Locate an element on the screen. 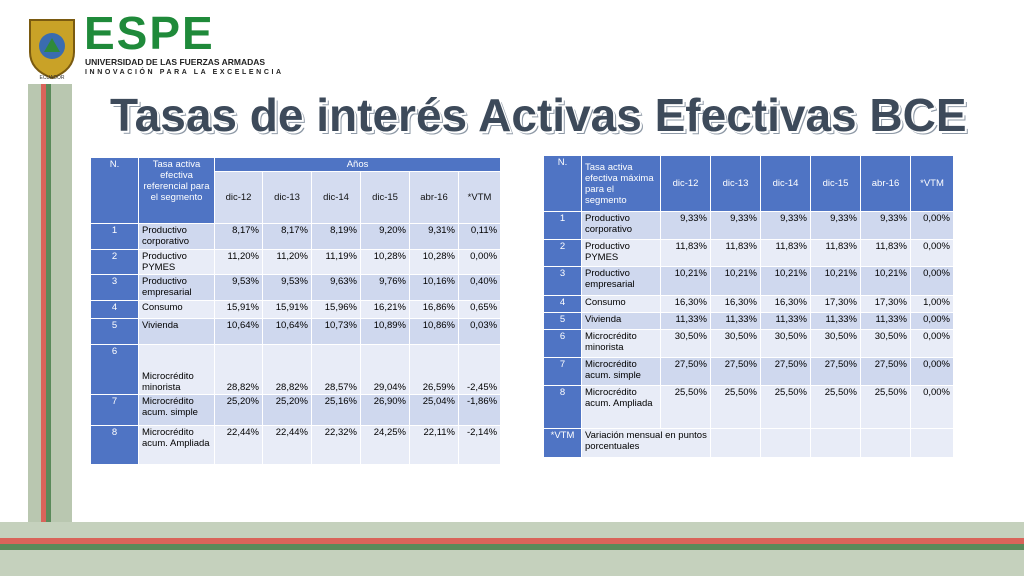 Image resolution: width=1024 pixels, height=576 pixels. column-header: abr-16 is located at coordinates (885, 183).